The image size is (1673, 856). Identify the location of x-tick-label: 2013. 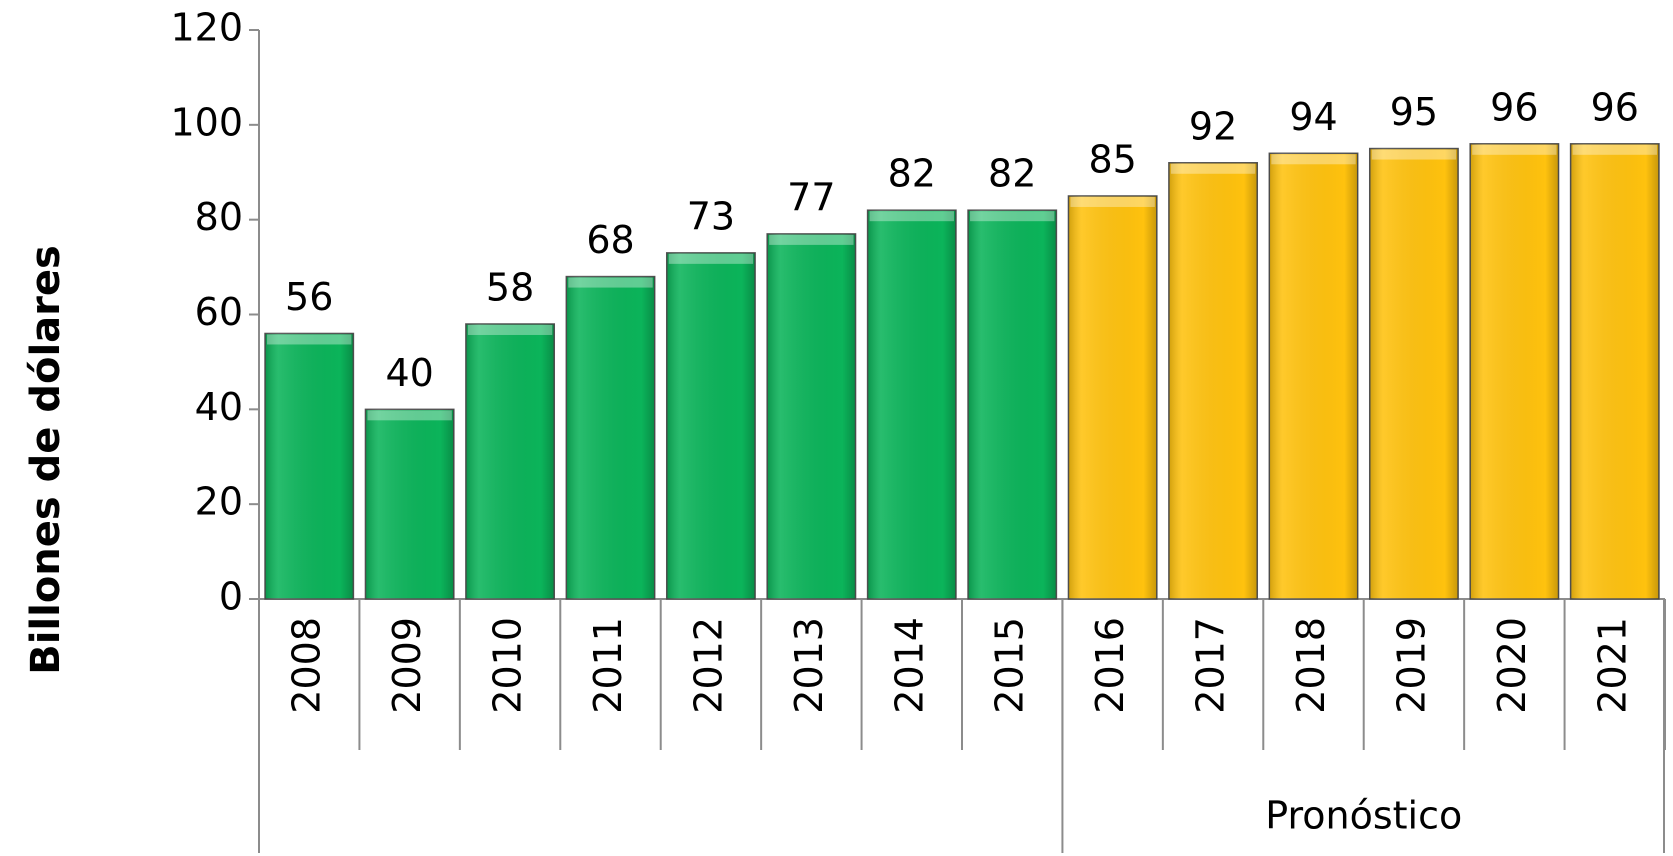
(809, 665).